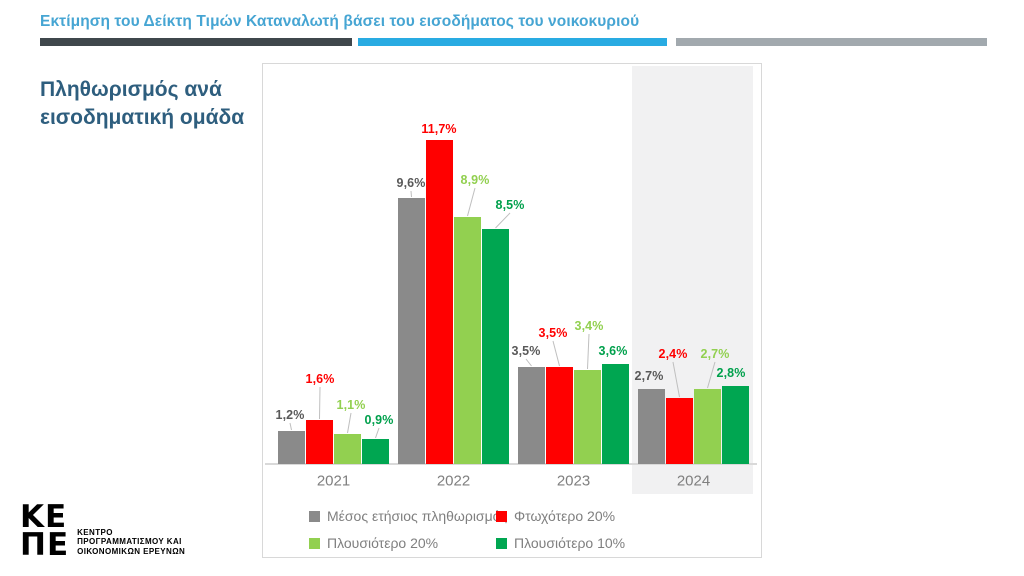 The height and width of the screenshot is (576, 1024). I want to click on kepe-org-line-2: ΠΡΟΓΡΑΜΜΑΤΙΣΜΟΥ ΚΑΙ, so click(129, 541).